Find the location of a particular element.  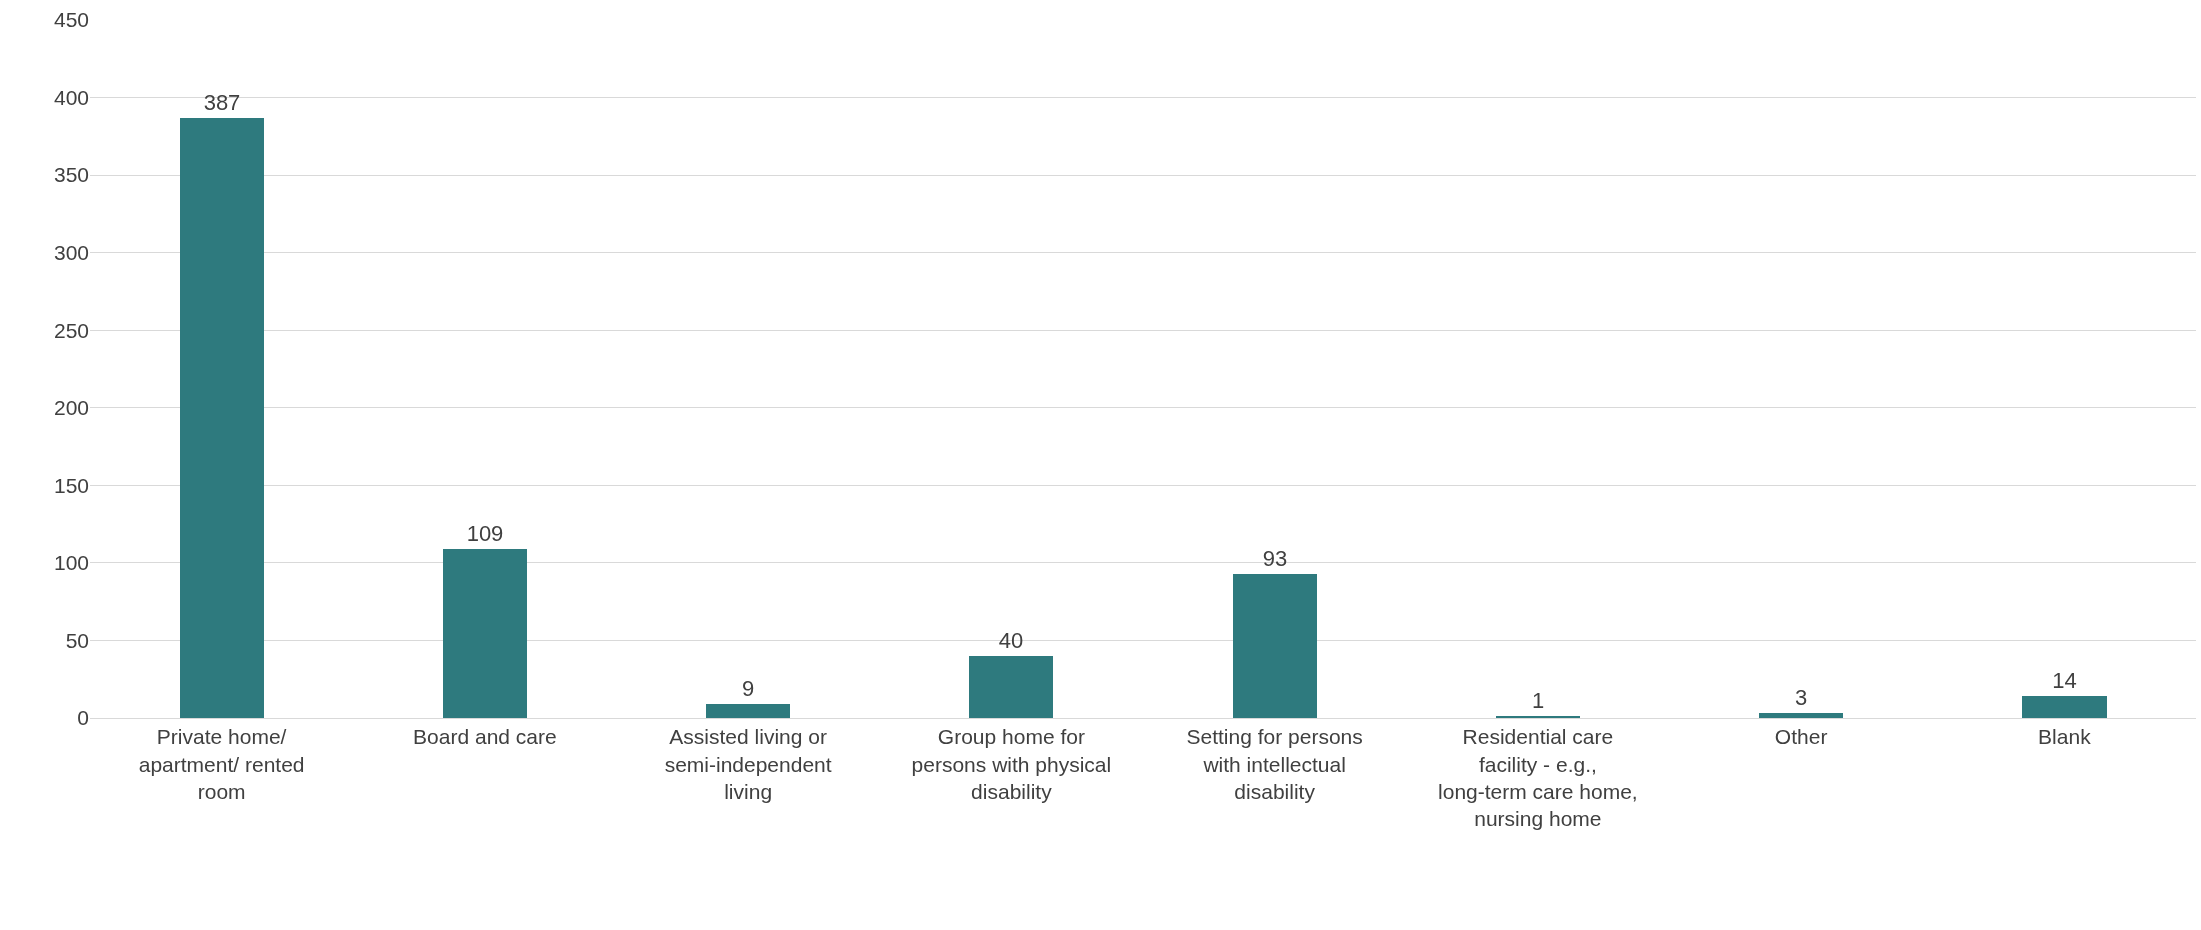

y-tick-label: 50 is located at coordinates (77, 640).